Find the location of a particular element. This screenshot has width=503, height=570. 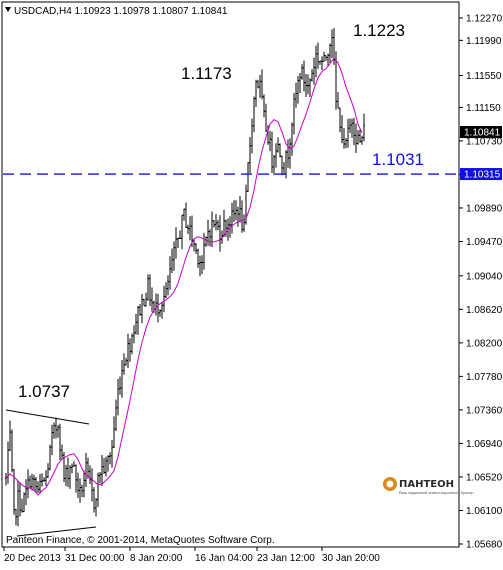

ytick-label: 1.06940 is located at coordinates (484, 444).